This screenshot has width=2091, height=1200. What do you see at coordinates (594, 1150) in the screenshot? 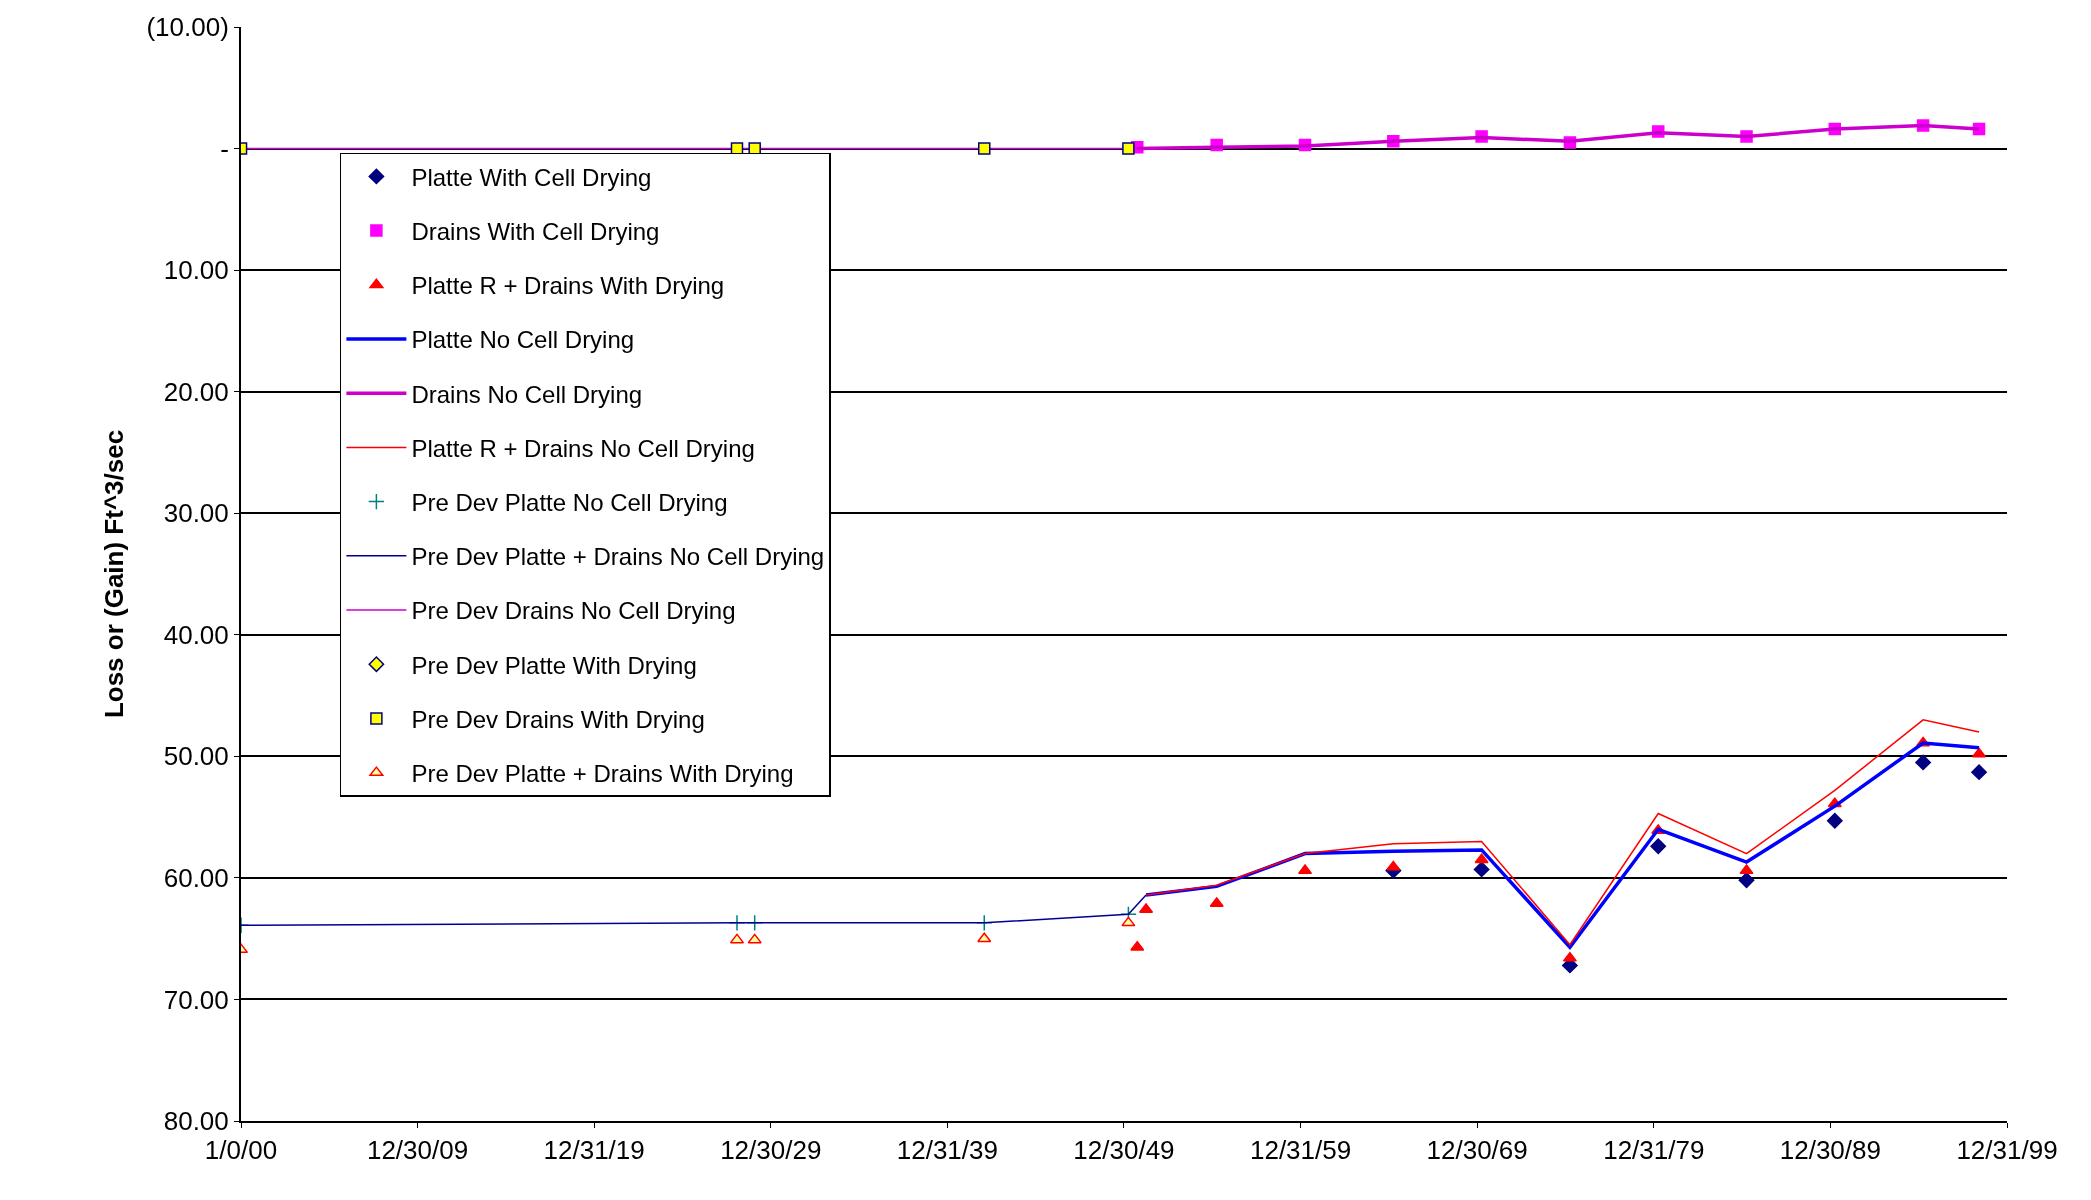
I see `x-tick-label: 12/31/19` at bounding box center [594, 1150].